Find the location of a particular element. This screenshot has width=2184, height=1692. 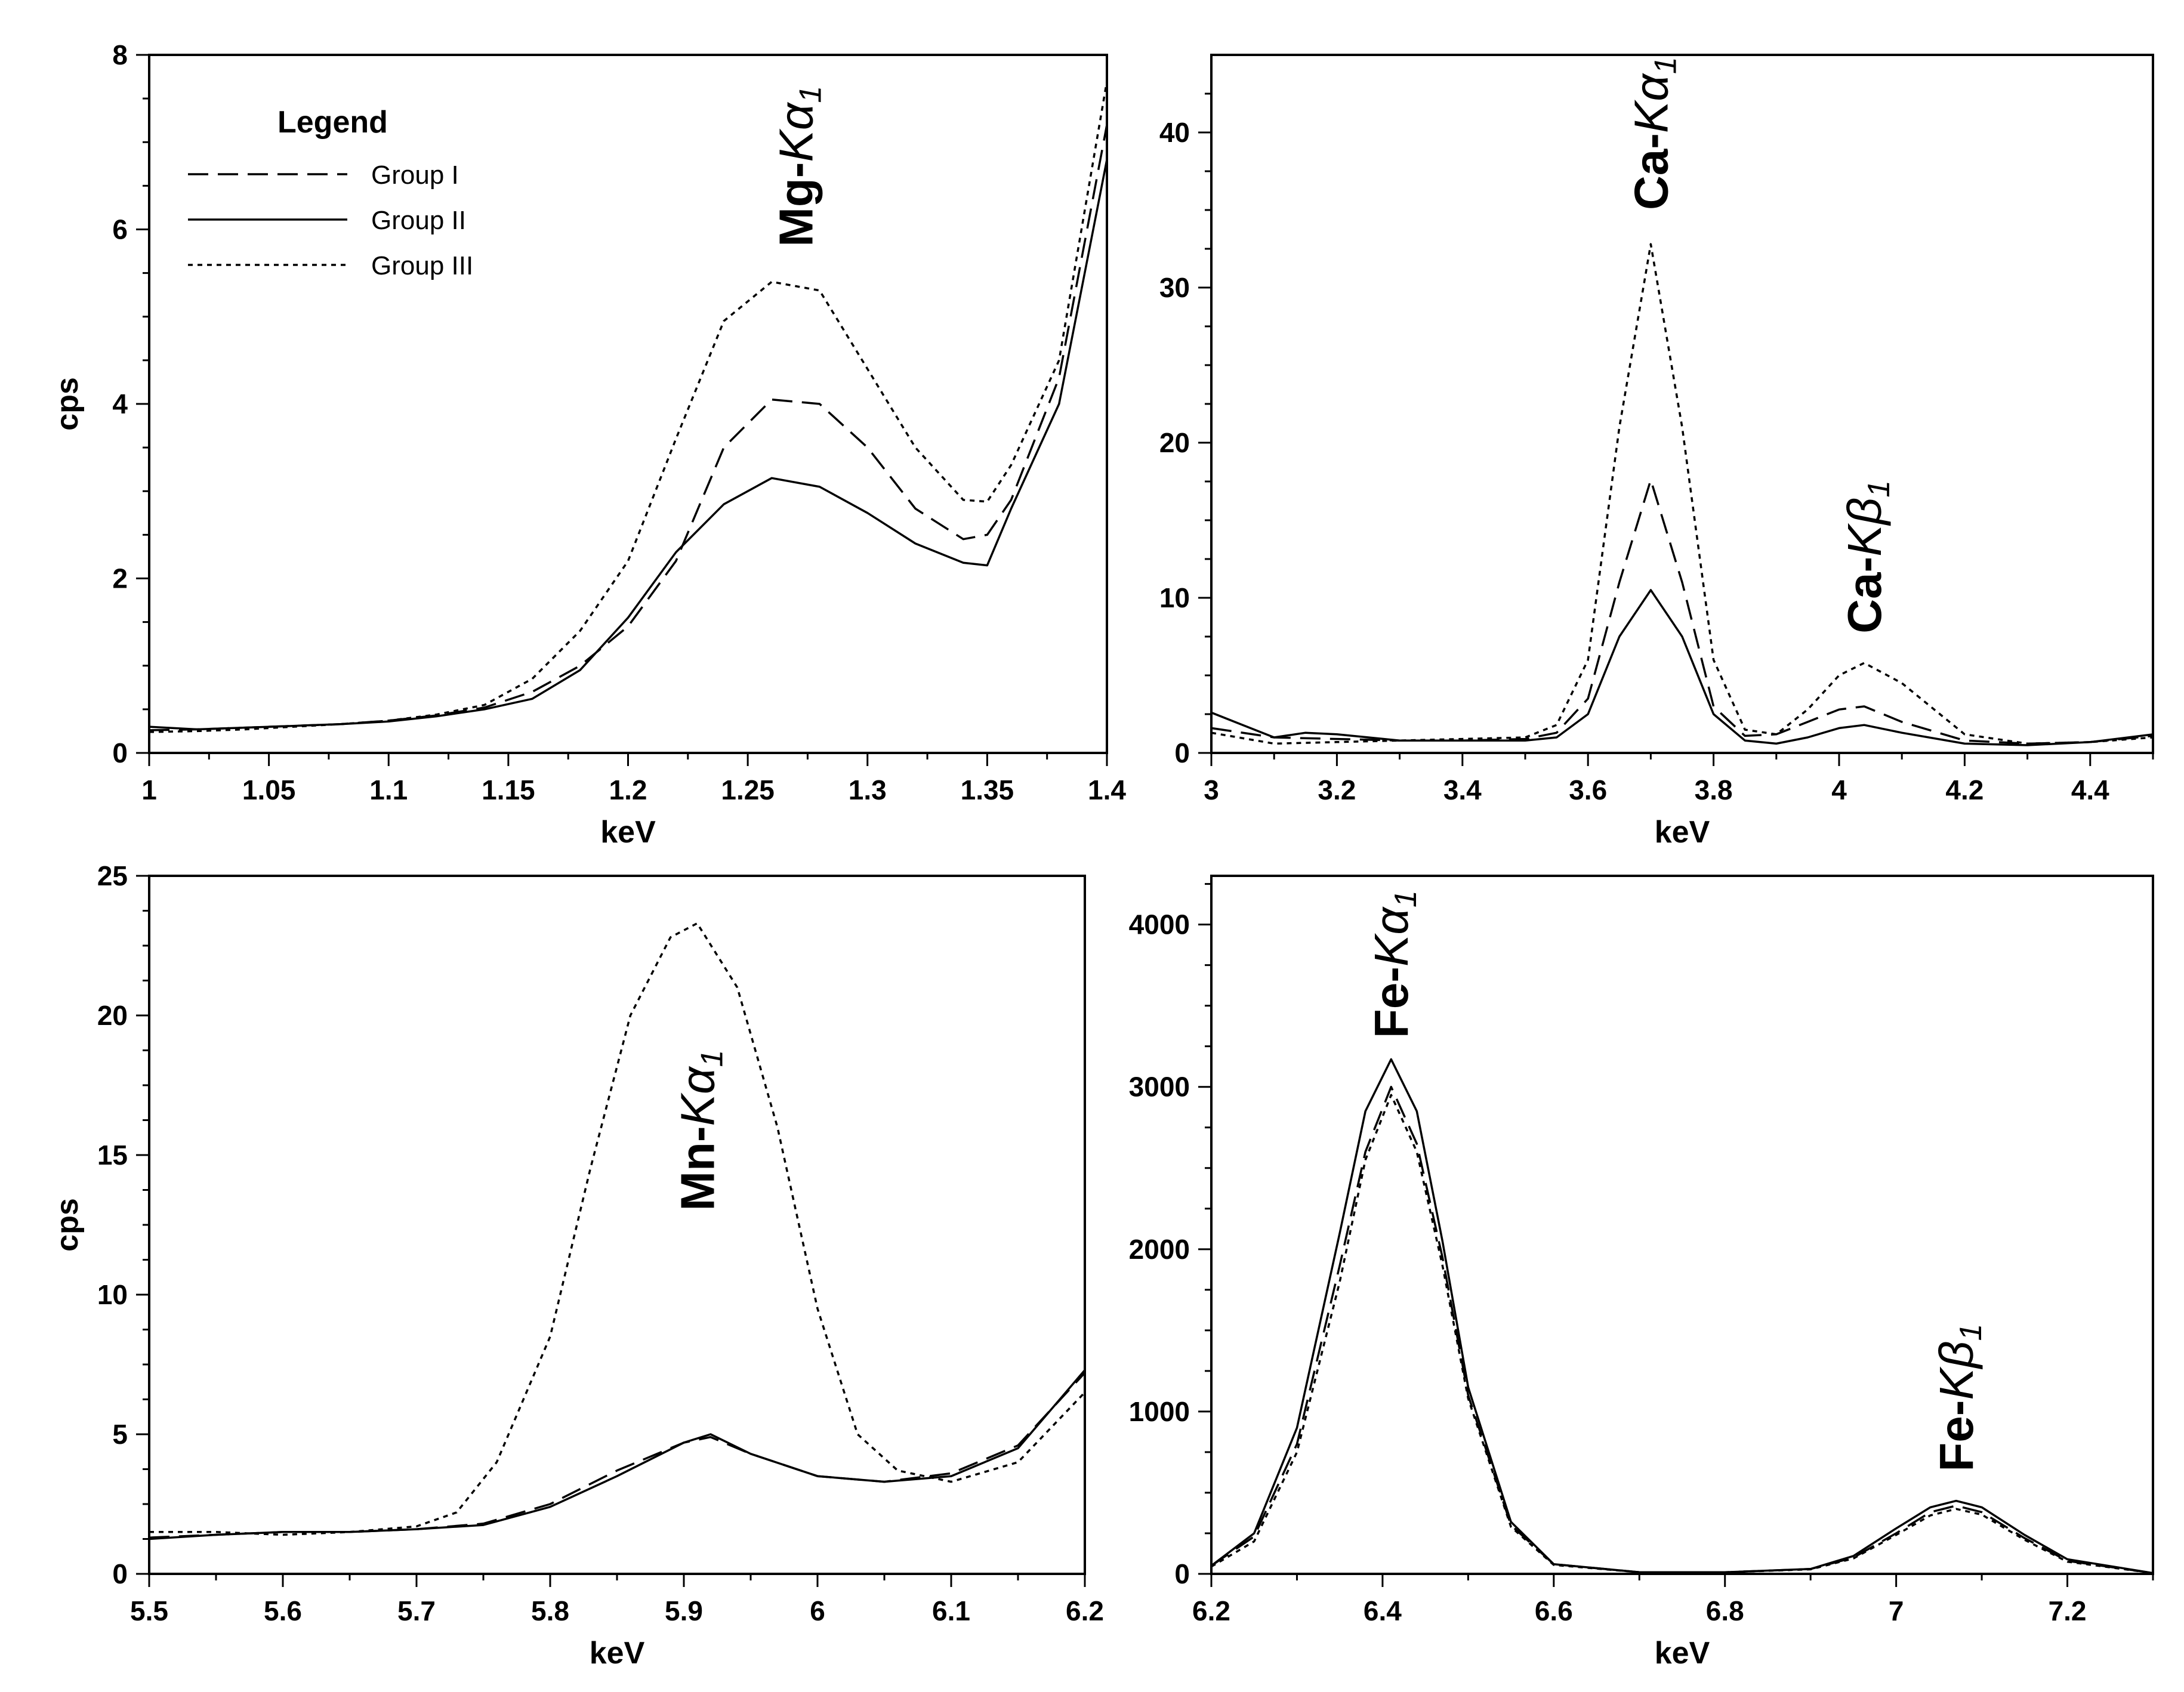

y-tick-label: 25 is located at coordinates (113, 875).